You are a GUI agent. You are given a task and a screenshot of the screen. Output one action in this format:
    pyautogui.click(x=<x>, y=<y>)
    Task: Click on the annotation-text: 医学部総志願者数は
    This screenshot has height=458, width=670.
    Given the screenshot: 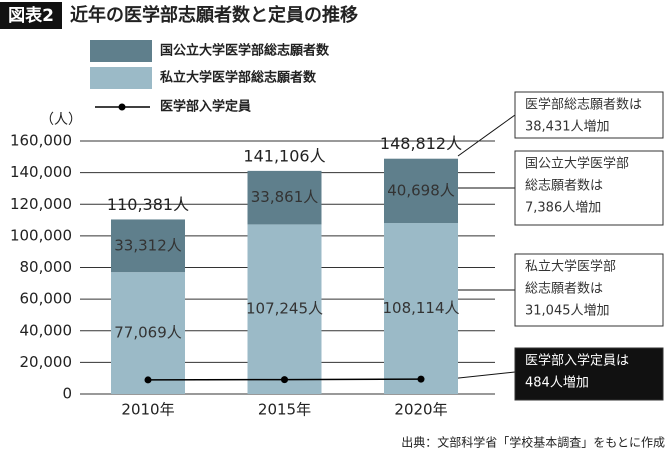 What is the action you would take?
    pyautogui.click(x=583, y=105)
    